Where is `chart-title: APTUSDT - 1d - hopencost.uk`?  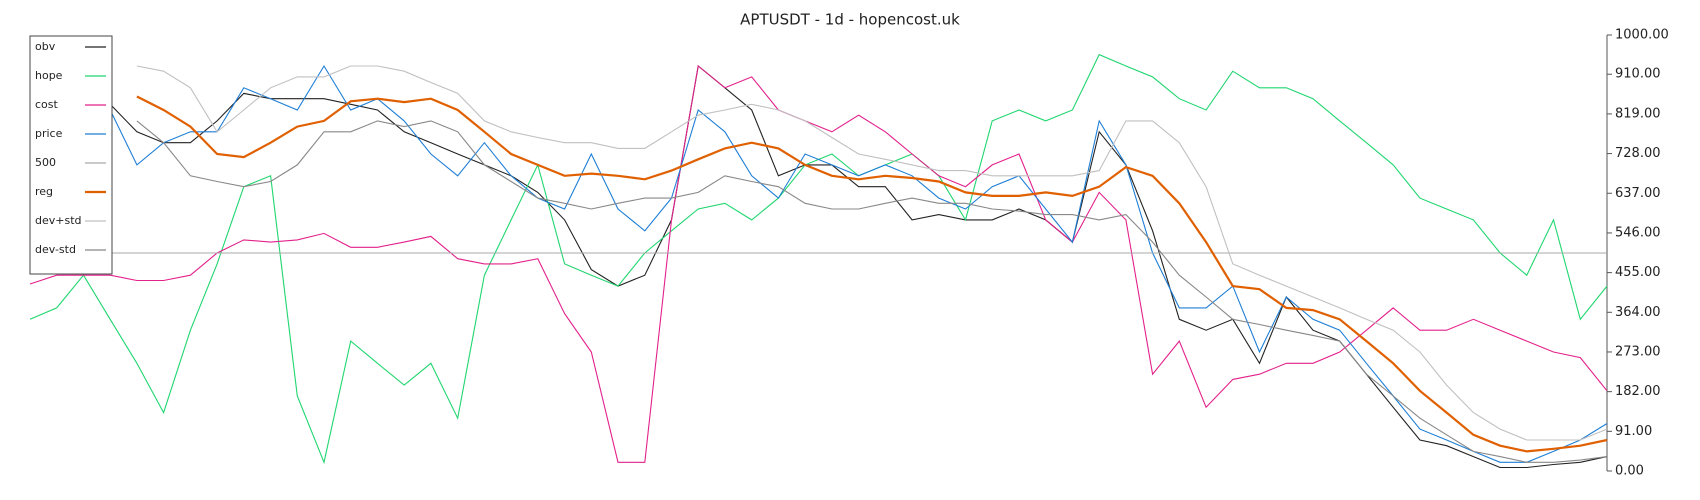 chart-title: APTUSDT - 1d - hopencost.uk is located at coordinates (850, 20).